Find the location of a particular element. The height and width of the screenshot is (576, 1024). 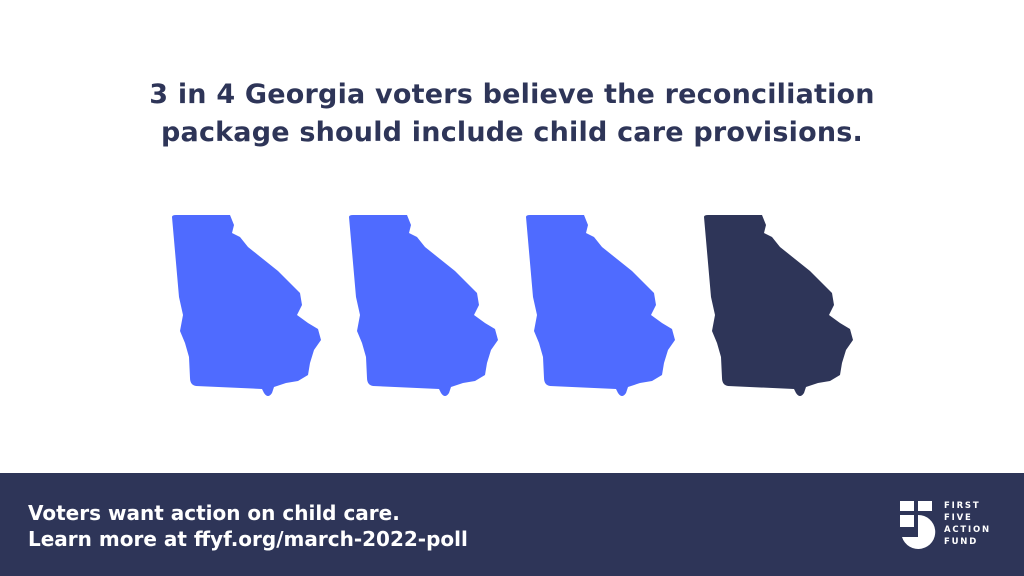

logo-line: FIRST is located at coordinates (962, 506).